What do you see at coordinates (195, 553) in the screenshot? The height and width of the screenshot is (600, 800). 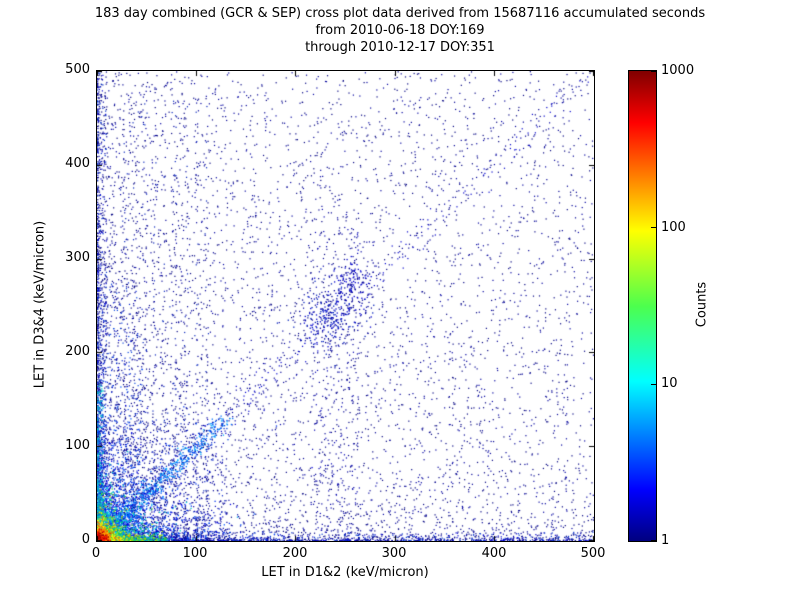 I see `x-tick-label: 100` at bounding box center [195, 553].